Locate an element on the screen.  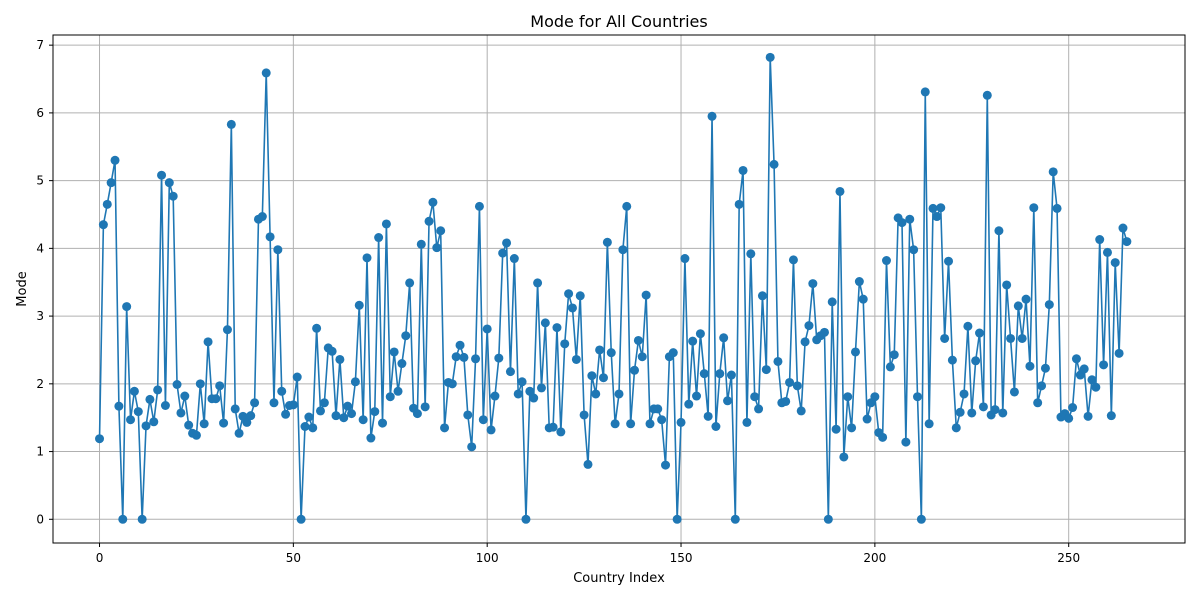
x-axis-label: Country Index is located at coordinates (619, 578).